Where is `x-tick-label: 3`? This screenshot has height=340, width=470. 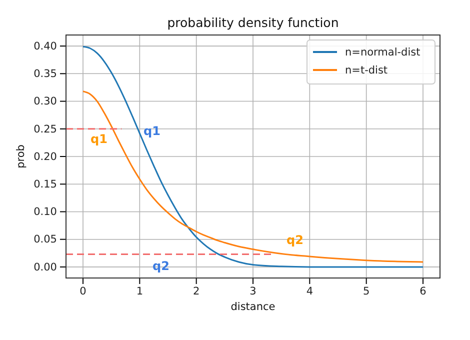
x-tick-label: 3 is located at coordinates (253, 291).